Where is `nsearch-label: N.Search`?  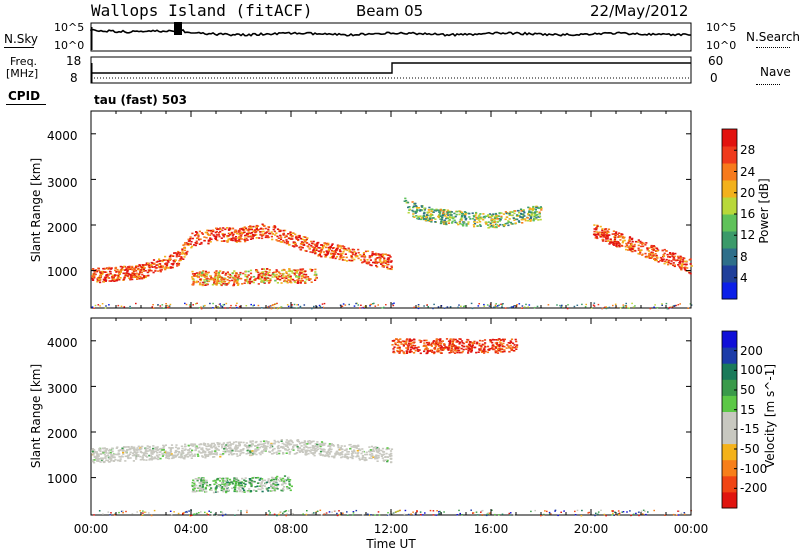 nsearch-label: N.Search is located at coordinates (773, 37).